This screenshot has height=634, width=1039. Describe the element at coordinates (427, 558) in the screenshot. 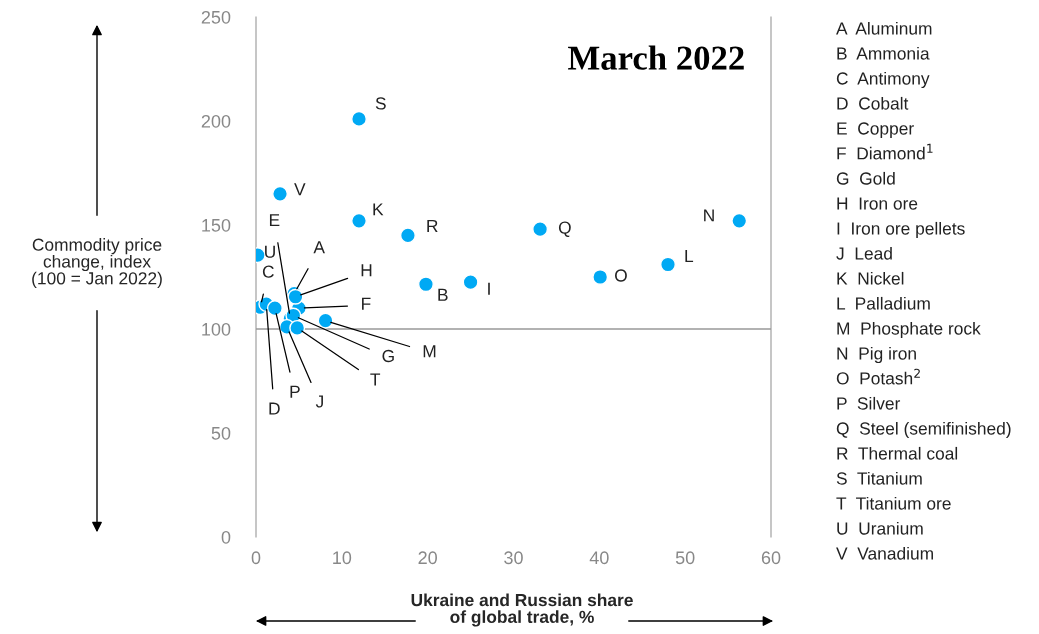

I see `x-tick-label: 20` at that location.